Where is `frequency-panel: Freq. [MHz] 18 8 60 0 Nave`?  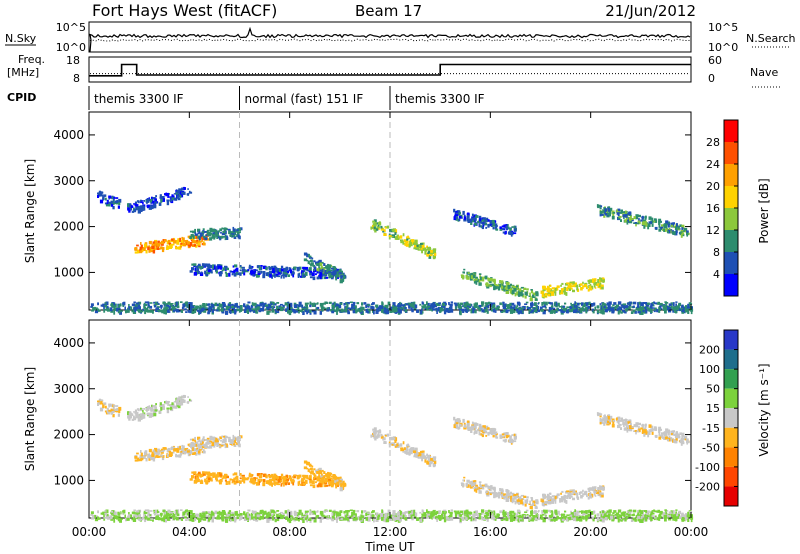
frequency-panel: Freq. [MHz] 18 8 60 0 Nave is located at coordinates (394, 70).